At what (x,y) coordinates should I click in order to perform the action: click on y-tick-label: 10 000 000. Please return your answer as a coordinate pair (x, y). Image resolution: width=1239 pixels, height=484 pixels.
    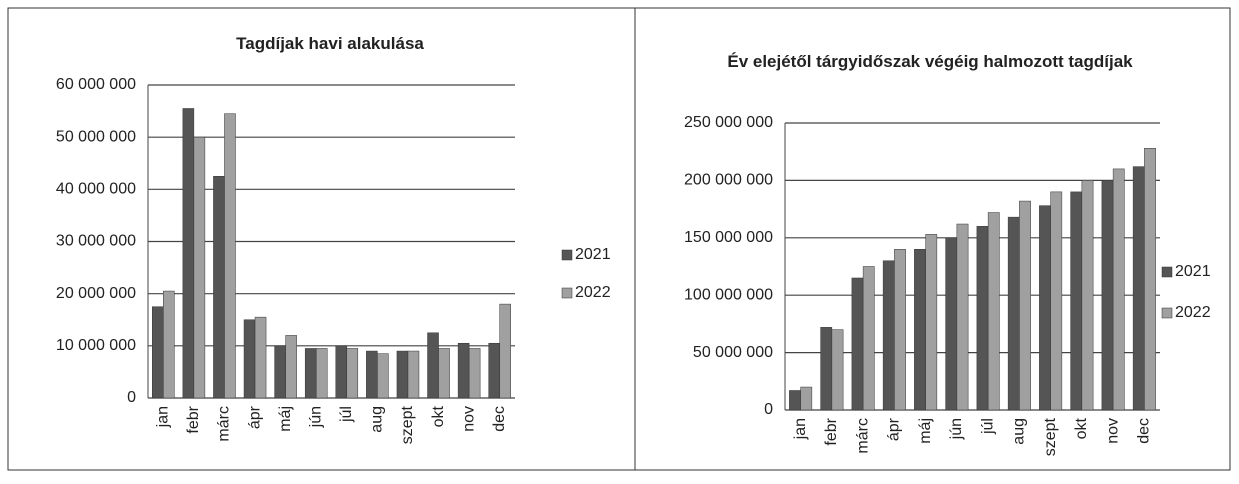
    Looking at the image, I should click on (96, 345).